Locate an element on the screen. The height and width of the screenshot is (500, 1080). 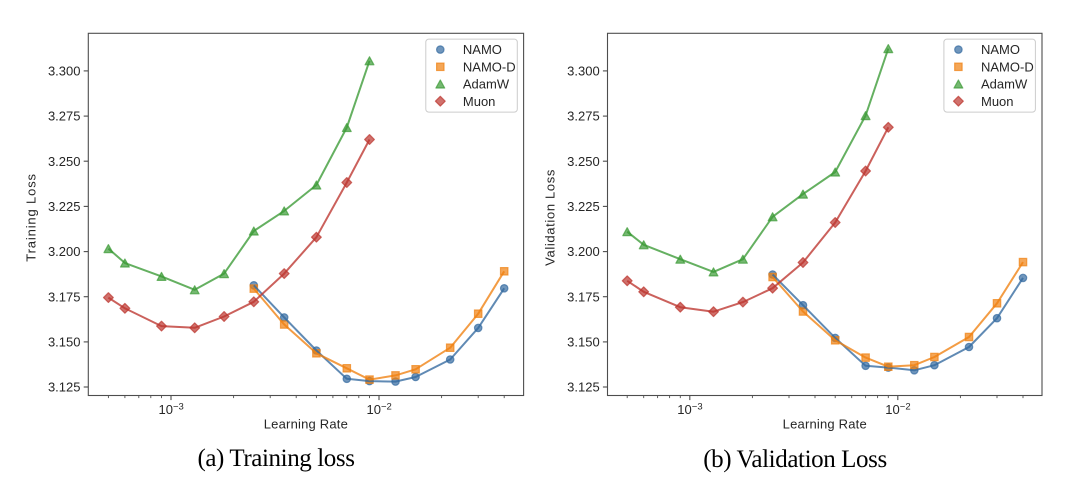
svg-text: Training Loss is located at coordinates (31, 217).